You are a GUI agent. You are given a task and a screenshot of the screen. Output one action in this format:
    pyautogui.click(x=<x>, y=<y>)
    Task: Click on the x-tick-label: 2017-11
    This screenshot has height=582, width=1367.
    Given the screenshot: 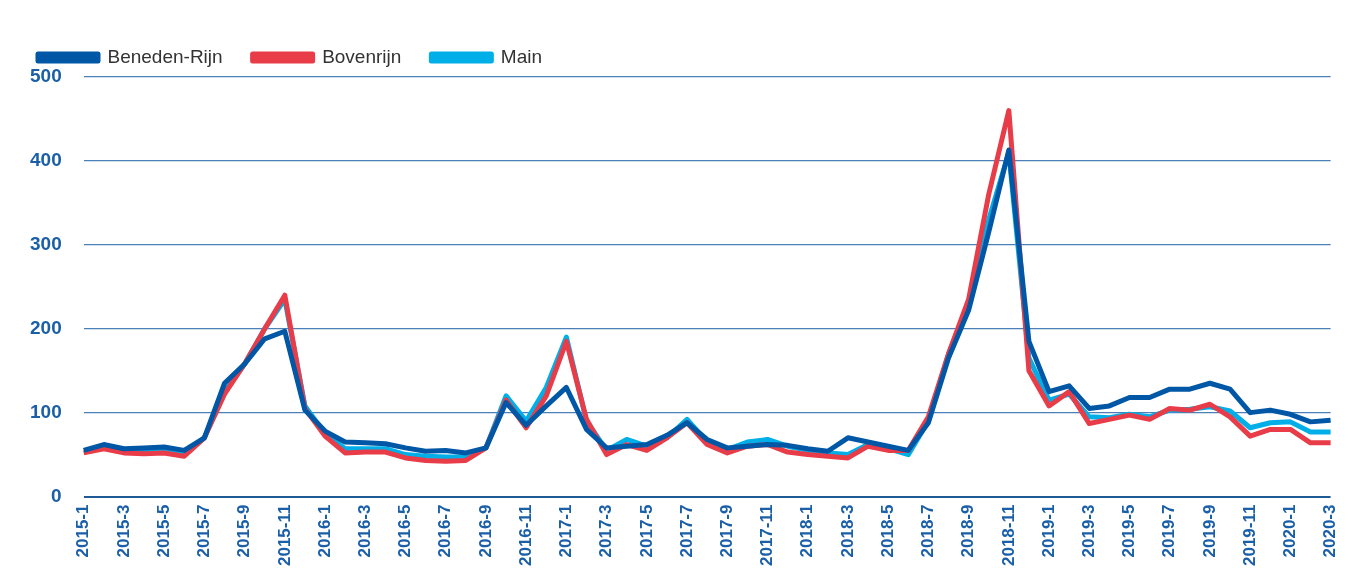 What is the action you would take?
    pyautogui.click(x=767, y=535)
    